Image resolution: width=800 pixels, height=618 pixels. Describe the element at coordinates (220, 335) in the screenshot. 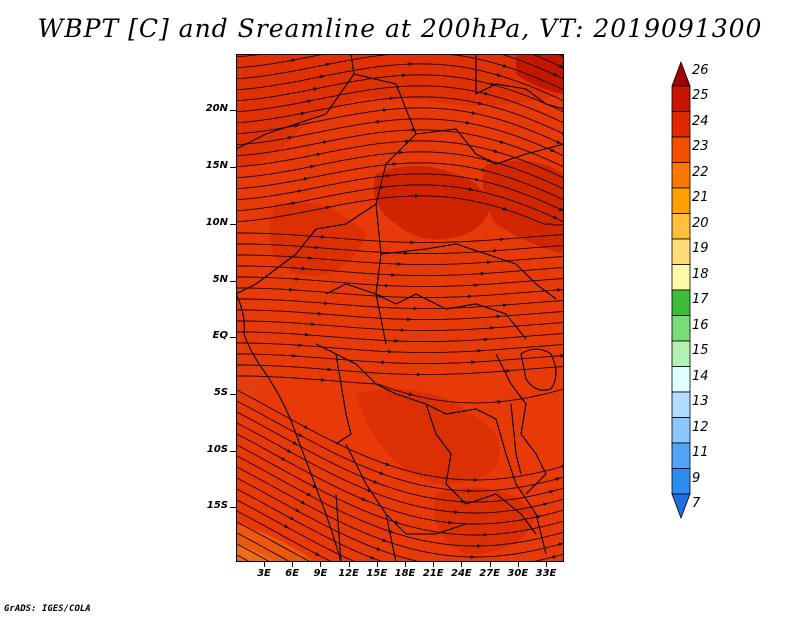

I see `lat-tick-label: EQ` at that location.